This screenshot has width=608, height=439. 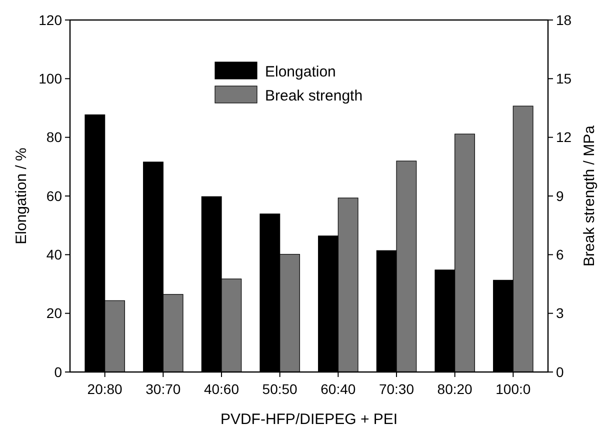 I want to click on y2-tick-label: 9, so click(x=560, y=196).